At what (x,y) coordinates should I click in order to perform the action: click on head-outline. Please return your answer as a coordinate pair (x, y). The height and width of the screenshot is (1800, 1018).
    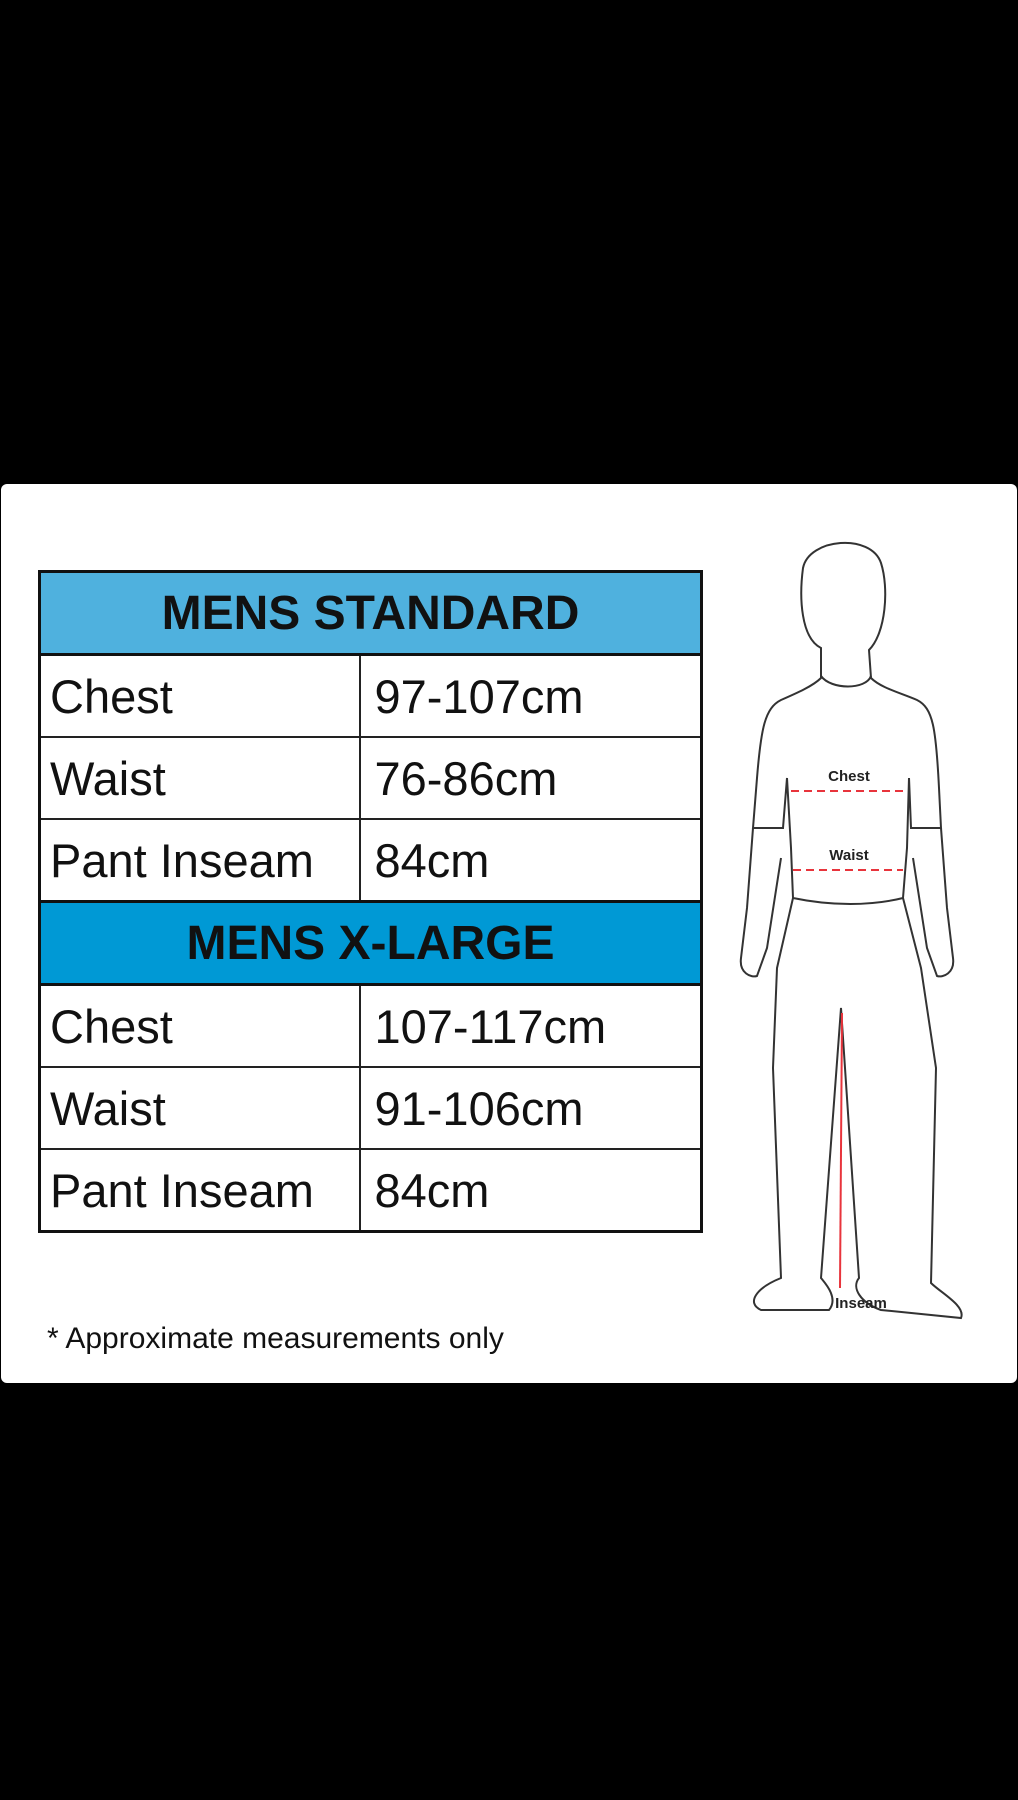
    Looking at the image, I should click on (847, 723).